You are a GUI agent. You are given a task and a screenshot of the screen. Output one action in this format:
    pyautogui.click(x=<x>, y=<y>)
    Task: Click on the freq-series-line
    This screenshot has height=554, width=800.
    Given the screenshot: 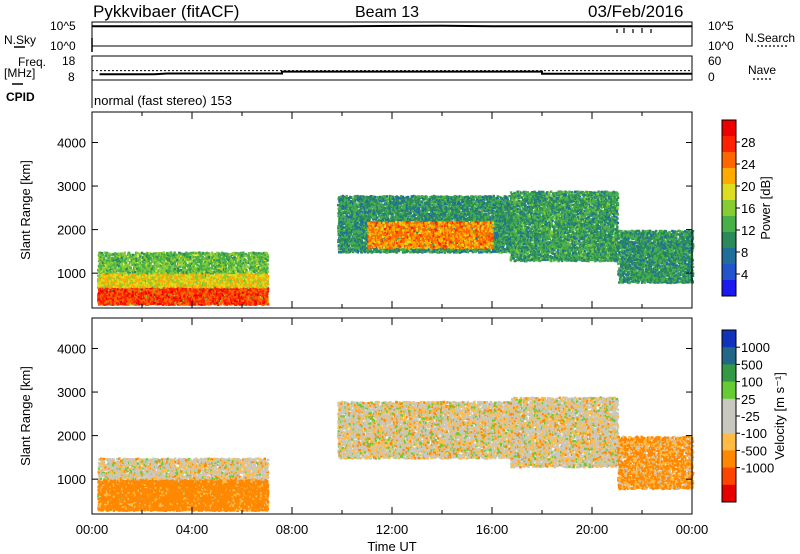 What is the action you would take?
    pyautogui.click(x=396, y=73)
    